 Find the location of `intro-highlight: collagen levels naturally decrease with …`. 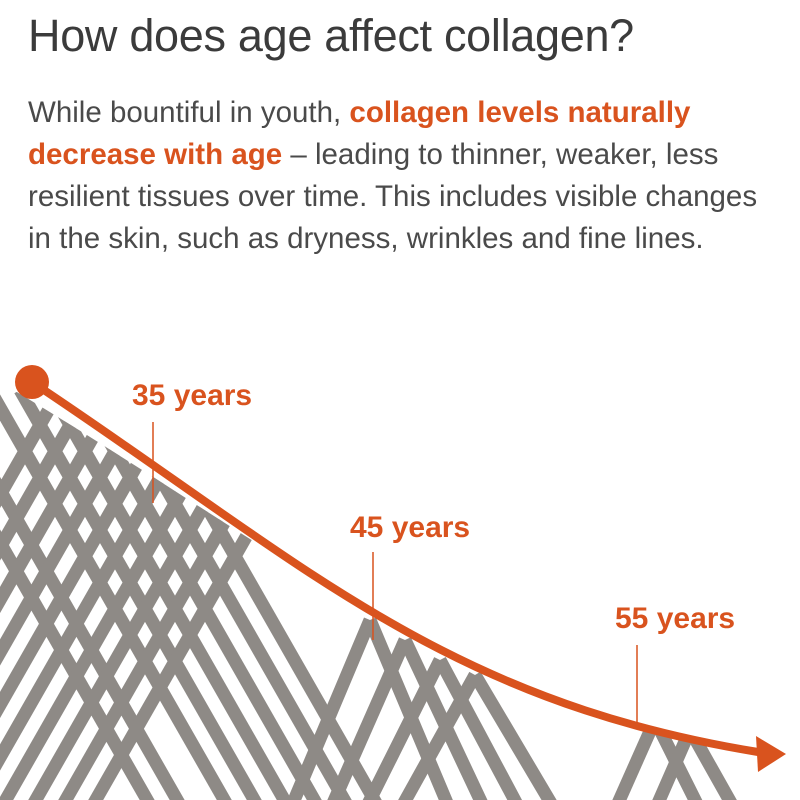

intro-highlight: collagen levels naturally decrease with … is located at coordinates (359, 133).